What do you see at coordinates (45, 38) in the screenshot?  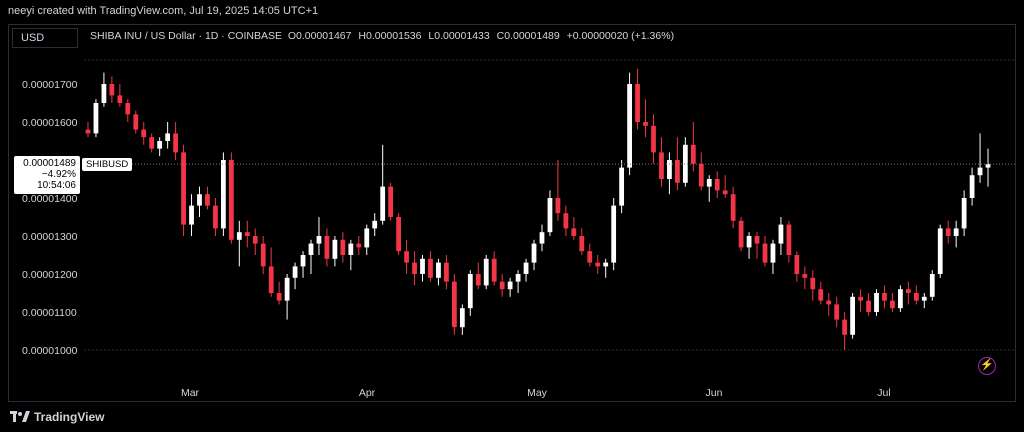 I see `currency-button: USD` at bounding box center [45, 38].